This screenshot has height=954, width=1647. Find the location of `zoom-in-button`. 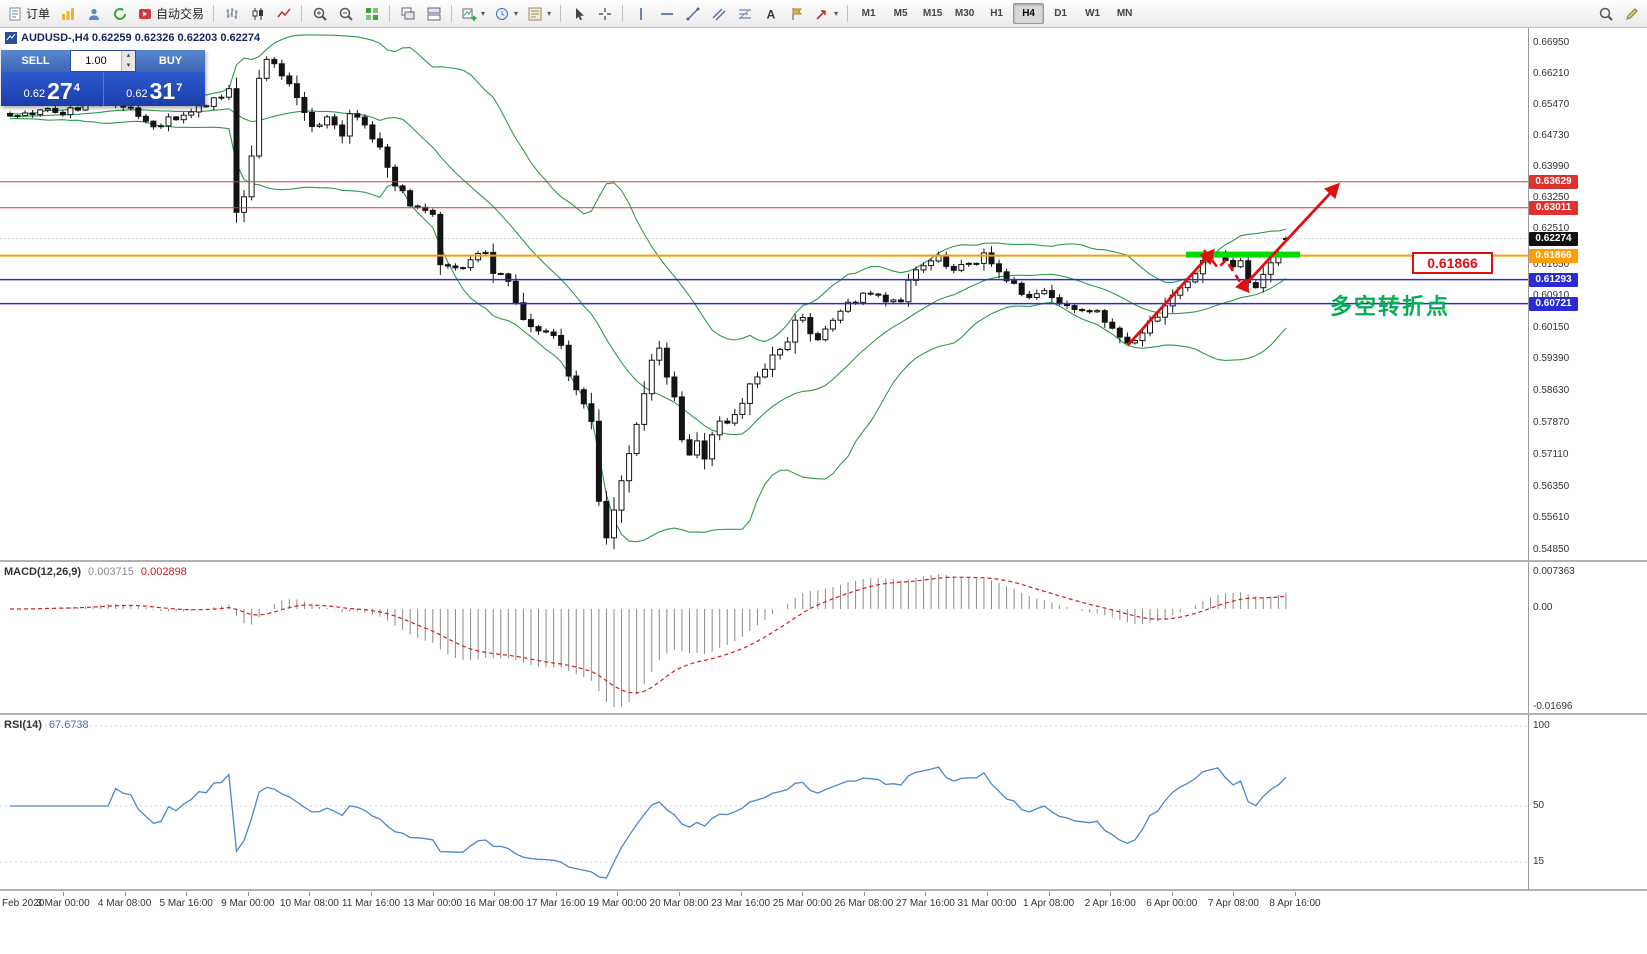

zoom-in-button is located at coordinates (319, 14).